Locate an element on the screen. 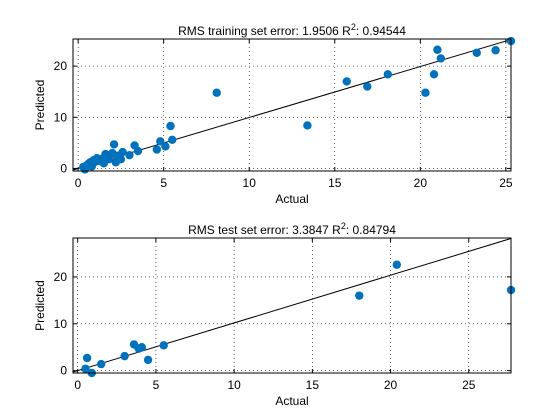 This screenshot has height=420, width=560. chart-title: RMS test set error: 3.3847 R2: 0.84794 is located at coordinates (292, 229).